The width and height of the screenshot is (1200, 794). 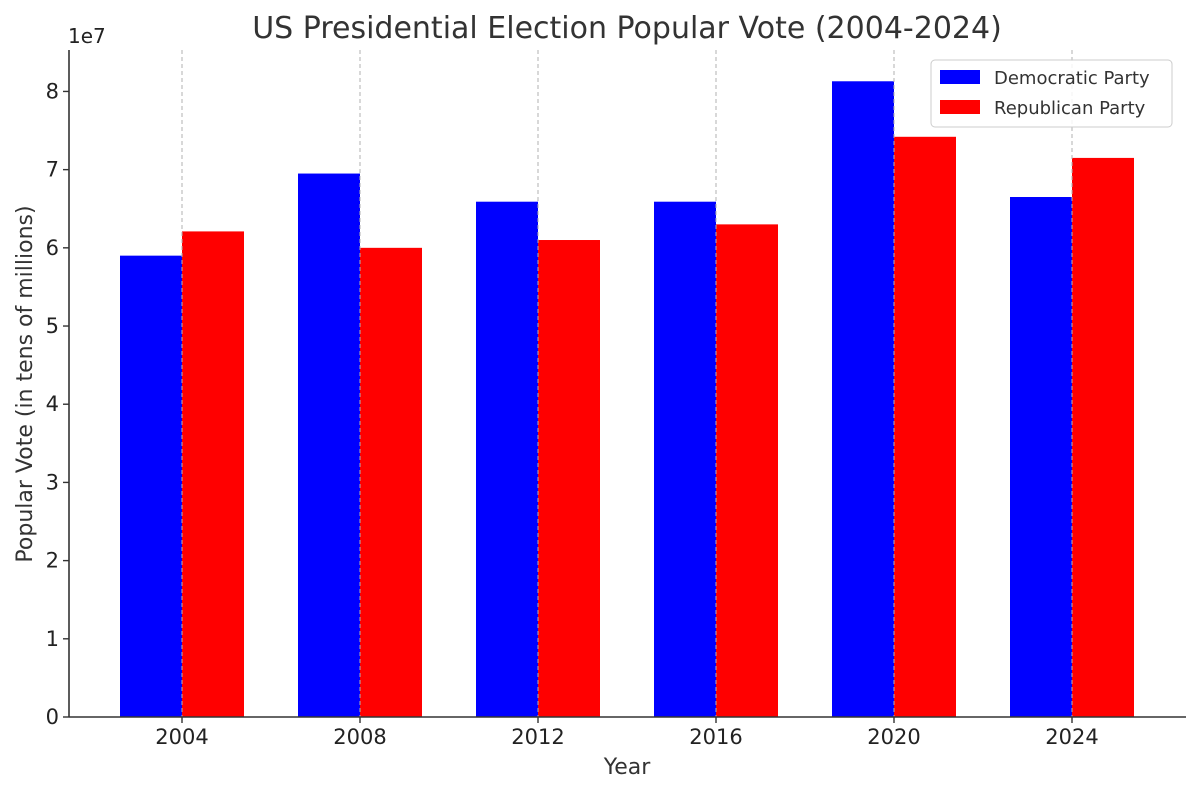 What do you see at coordinates (52, 248) in the screenshot?
I see `y-tick-label: 6` at bounding box center [52, 248].